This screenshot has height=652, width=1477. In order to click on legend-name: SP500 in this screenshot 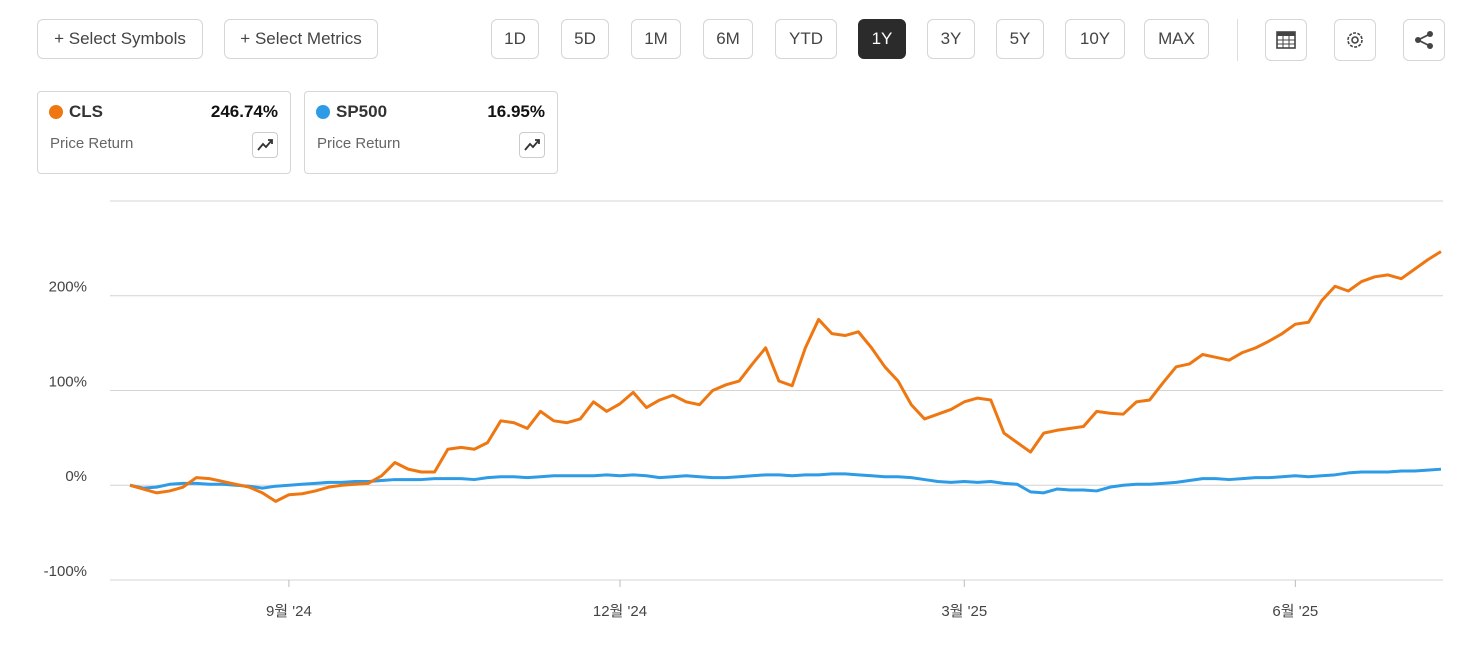, I will do `click(362, 111)`.